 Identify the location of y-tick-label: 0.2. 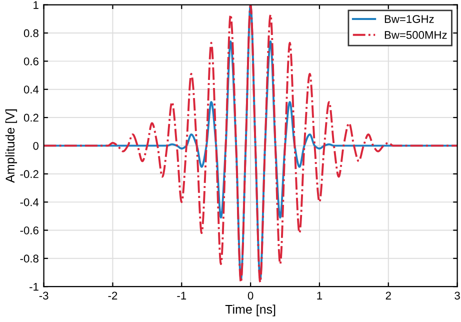
(31, 118).